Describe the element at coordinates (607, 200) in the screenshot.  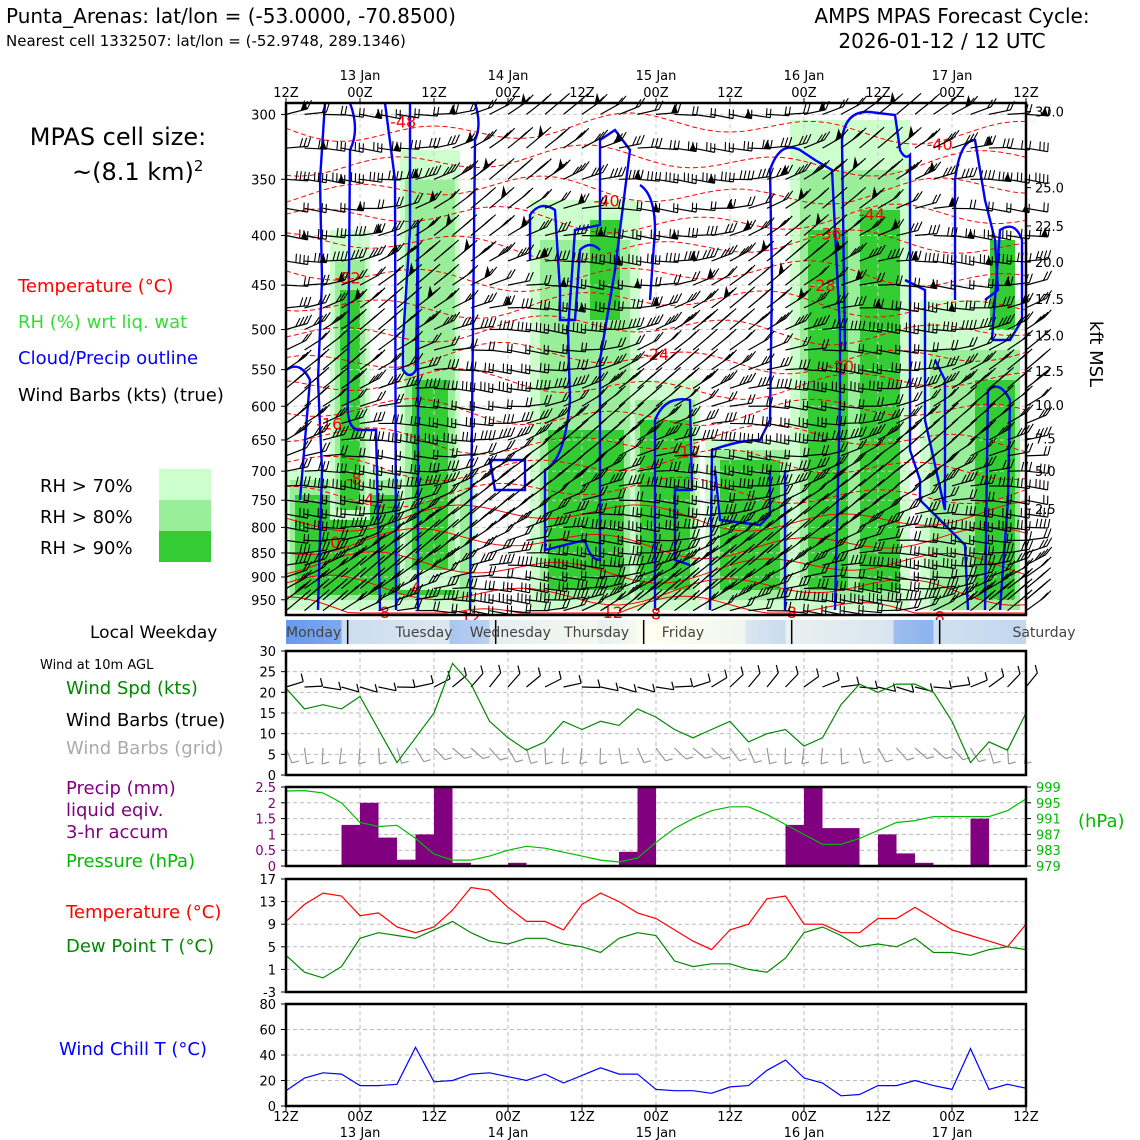
I see `isotherm-label: -40` at that location.